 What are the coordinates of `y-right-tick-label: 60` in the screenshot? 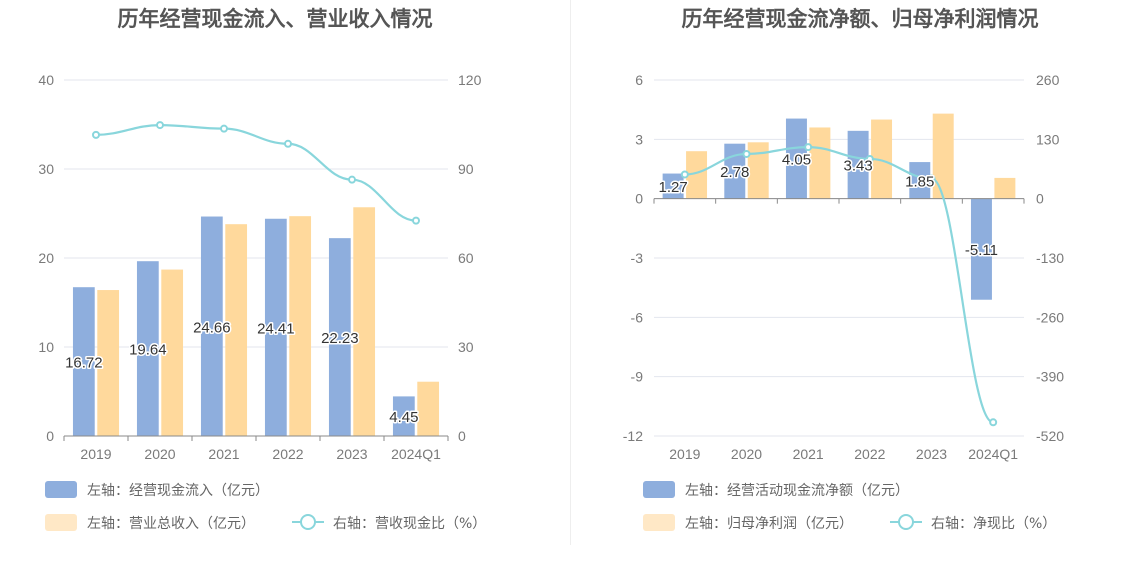 It's located at (466, 258).